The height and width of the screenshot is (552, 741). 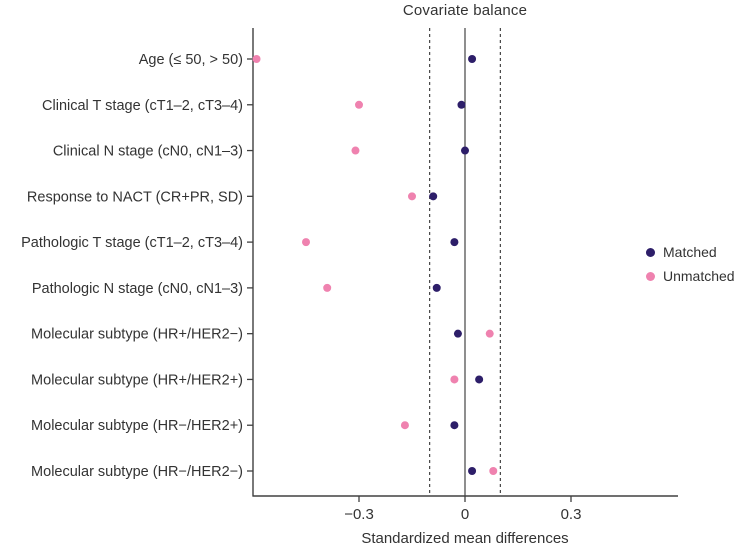 What do you see at coordinates (137, 289) in the screenshot?
I see `y-axis-label: Pathologic N stage (cN0, cN1–3)` at bounding box center [137, 289].